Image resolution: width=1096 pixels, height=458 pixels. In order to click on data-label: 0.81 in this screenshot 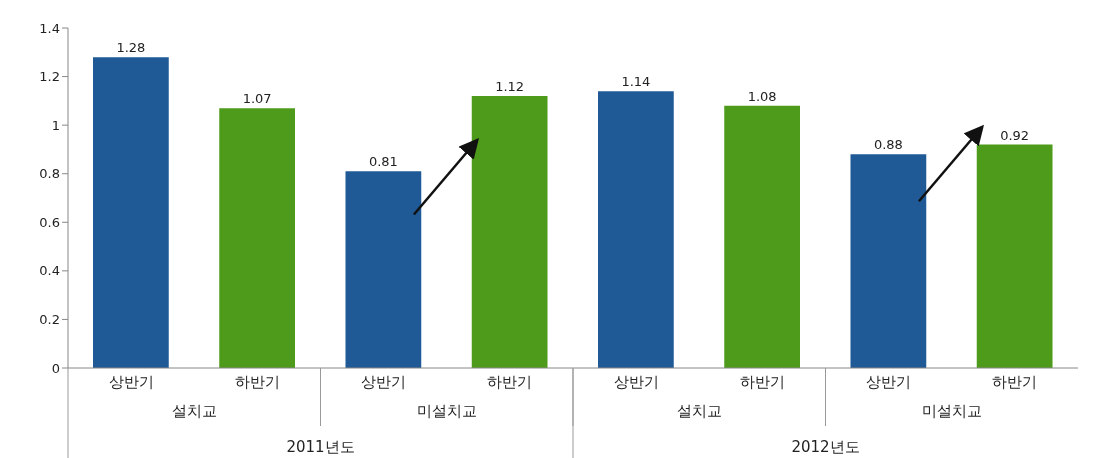, I will do `click(383, 162)`.